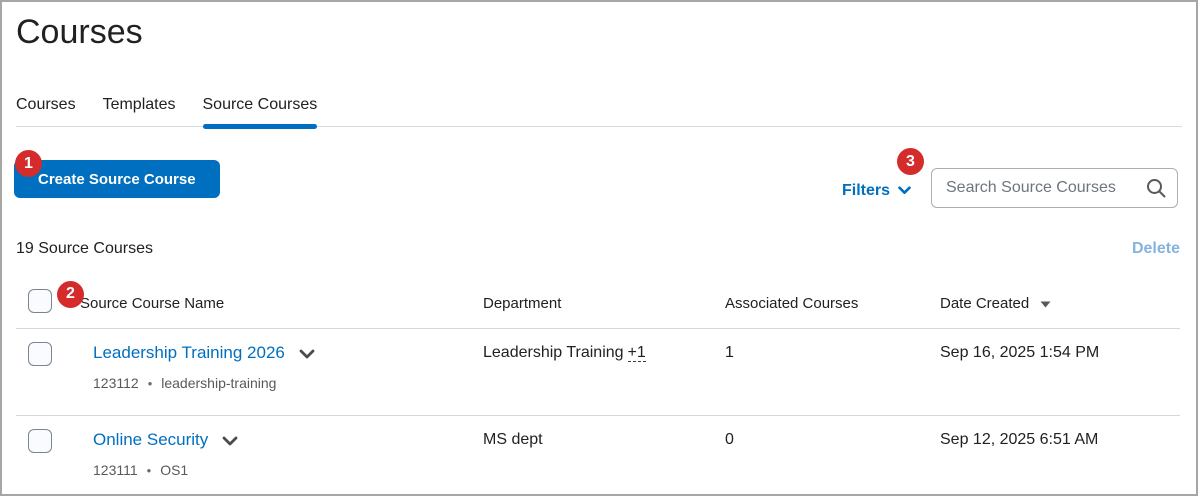 This screenshot has height=496, width=1198. Describe the element at coordinates (259, 112) in the screenshot. I see `tab-source-courses: Source Courses` at that location.